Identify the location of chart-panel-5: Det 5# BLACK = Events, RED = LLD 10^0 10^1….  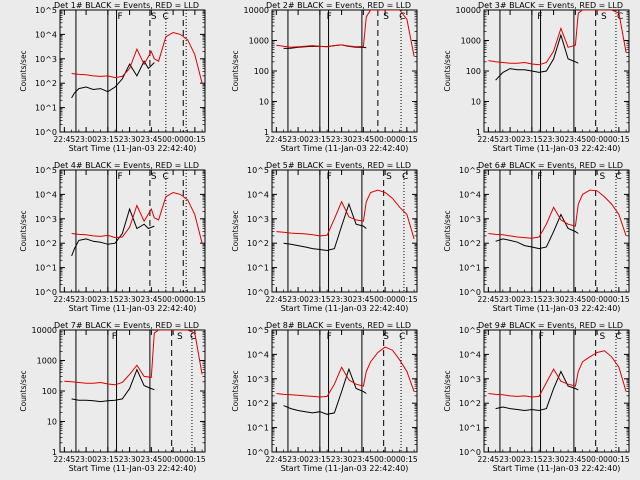
(324, 237).